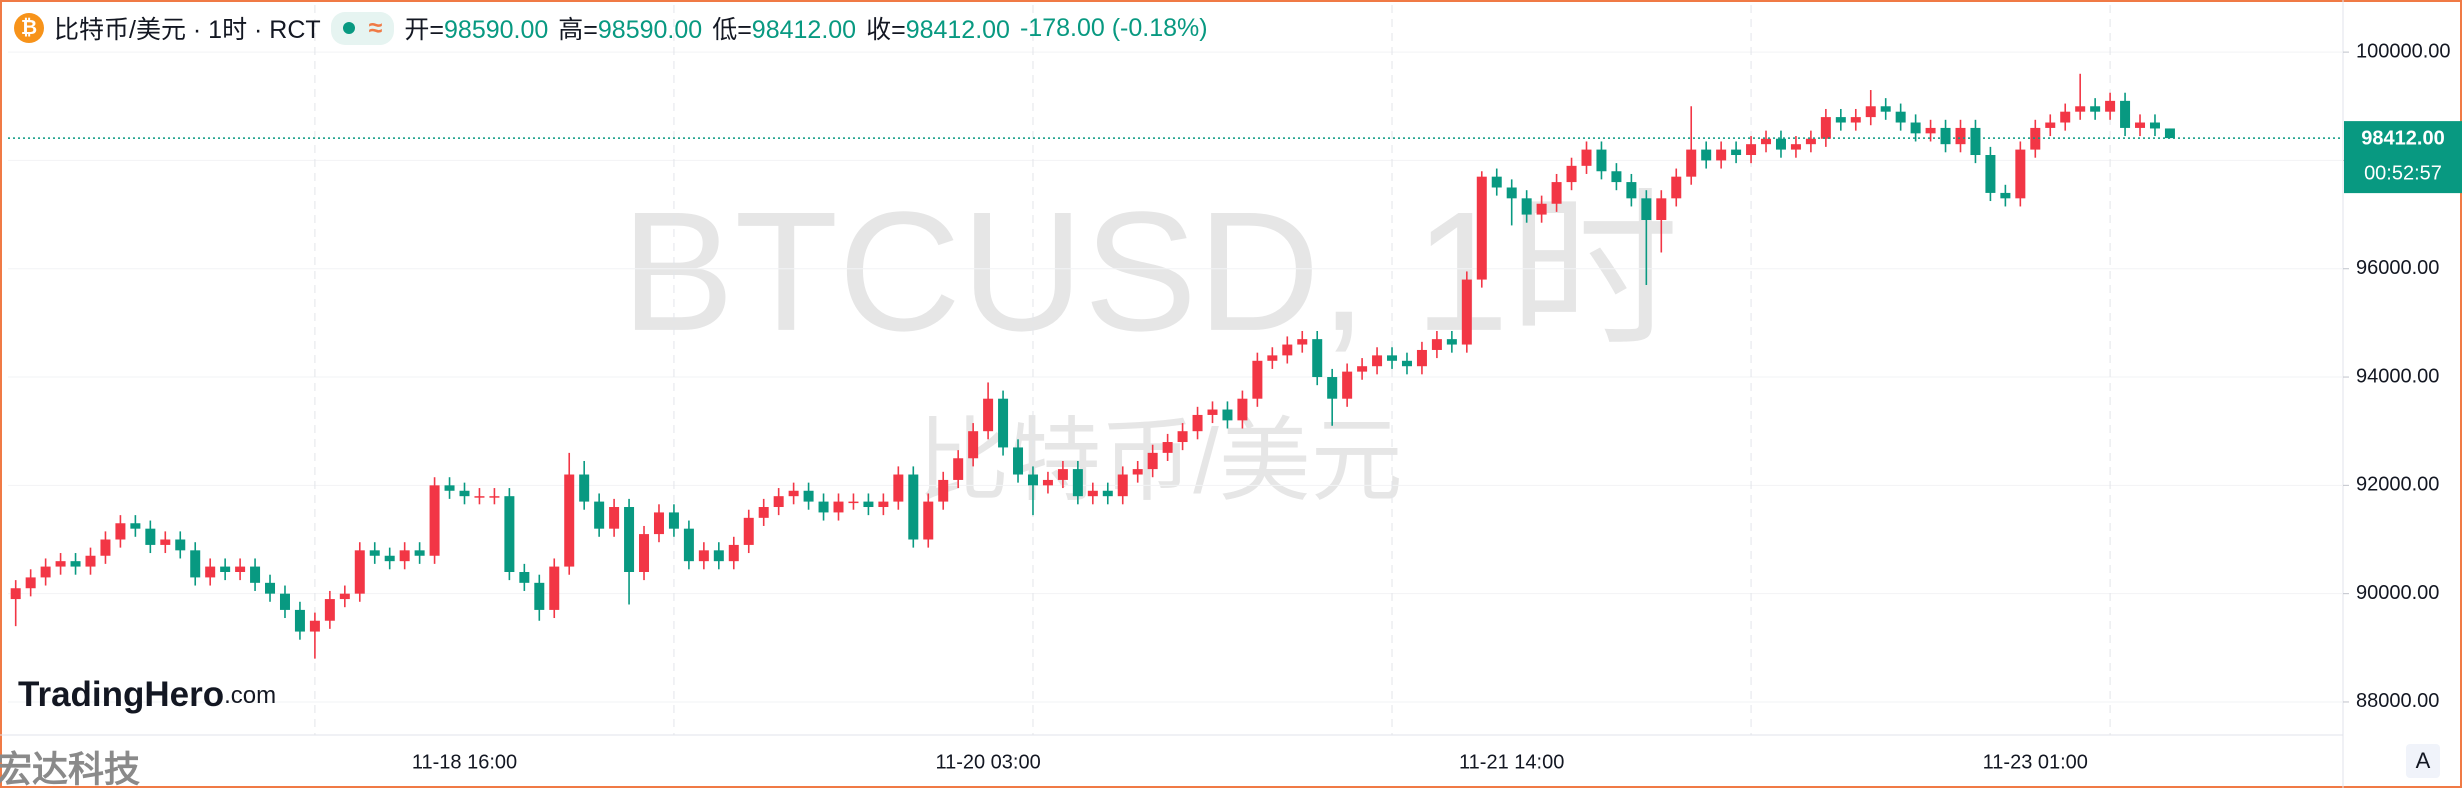 The width and height of the screenshot is (2462, 788). What do you see at coordinates (2397, 268) in the screenshot?
I see `y-tick-label: 96000.00` at bounding box center [2397, 268].